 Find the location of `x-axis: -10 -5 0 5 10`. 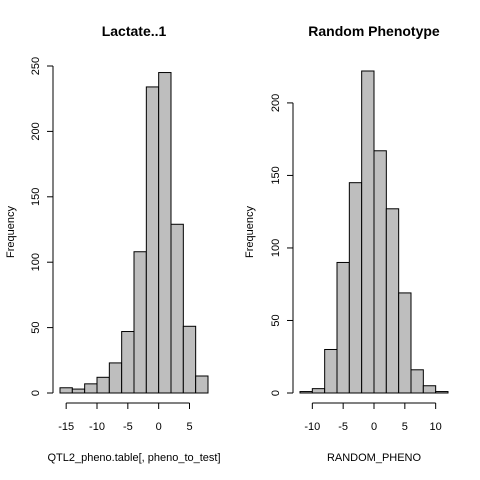

x-axis: -10 -5 0 5 10 is located at coordinates (373, 417).